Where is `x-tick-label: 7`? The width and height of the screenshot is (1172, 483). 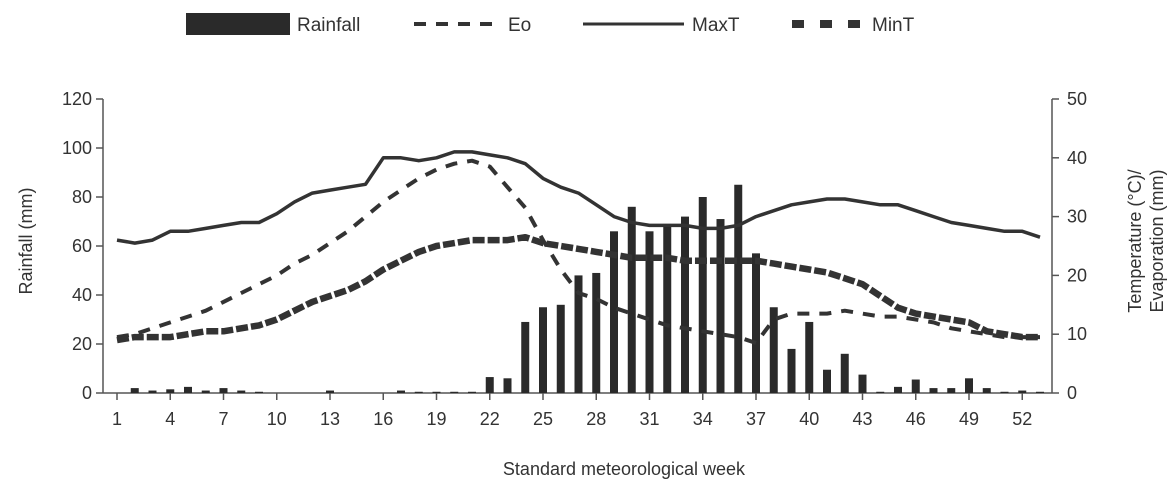
x-tick-label: 7 is located at coordinates (223, 419).